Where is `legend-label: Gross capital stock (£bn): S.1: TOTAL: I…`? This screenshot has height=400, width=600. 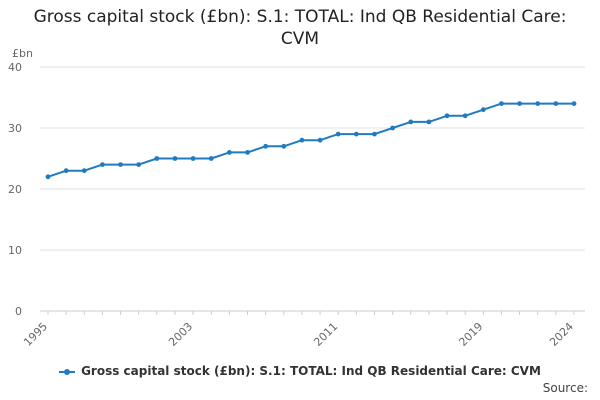
legend-label: Gross capital stock (£bn): S.1: TOTAL: I… is located at coordinates (311, 371).